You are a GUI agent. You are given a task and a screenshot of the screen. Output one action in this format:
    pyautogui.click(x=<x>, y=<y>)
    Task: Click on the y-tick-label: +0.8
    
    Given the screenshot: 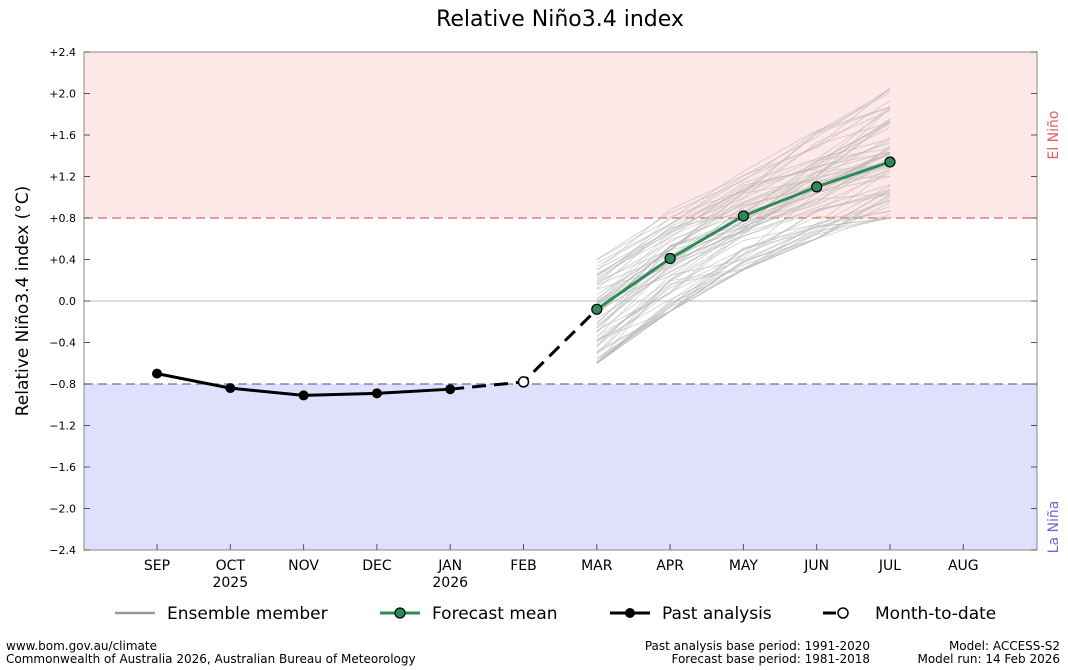 What is the action you would take?
    pyautogui.click(x=62, y=218)
    